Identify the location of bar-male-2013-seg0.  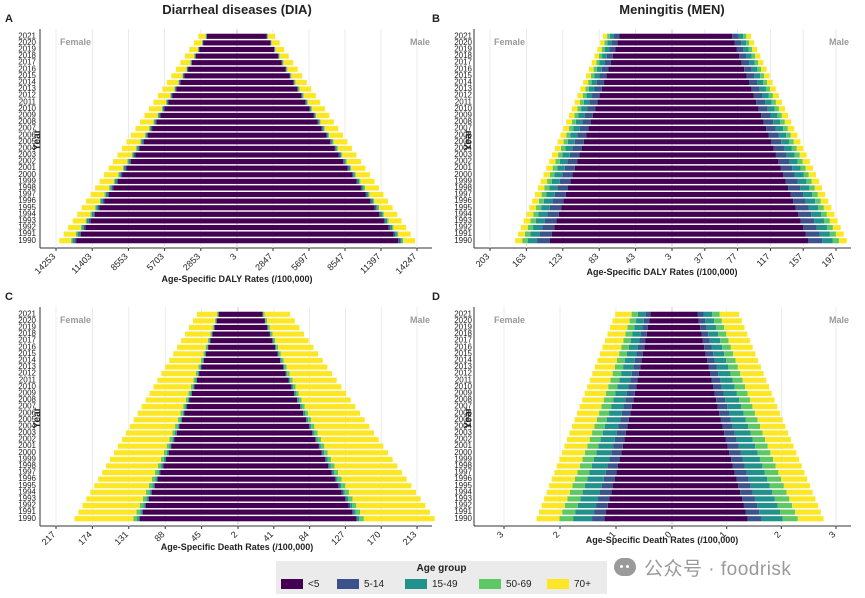
(712, 89).